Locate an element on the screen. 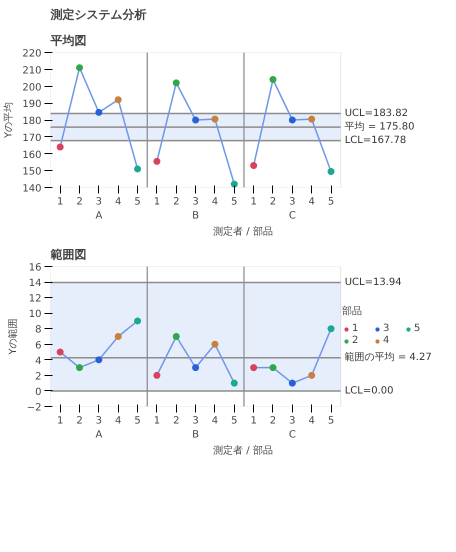 The image size is (456, 552). legend-label: 3 is located at coordinates (386, 328).